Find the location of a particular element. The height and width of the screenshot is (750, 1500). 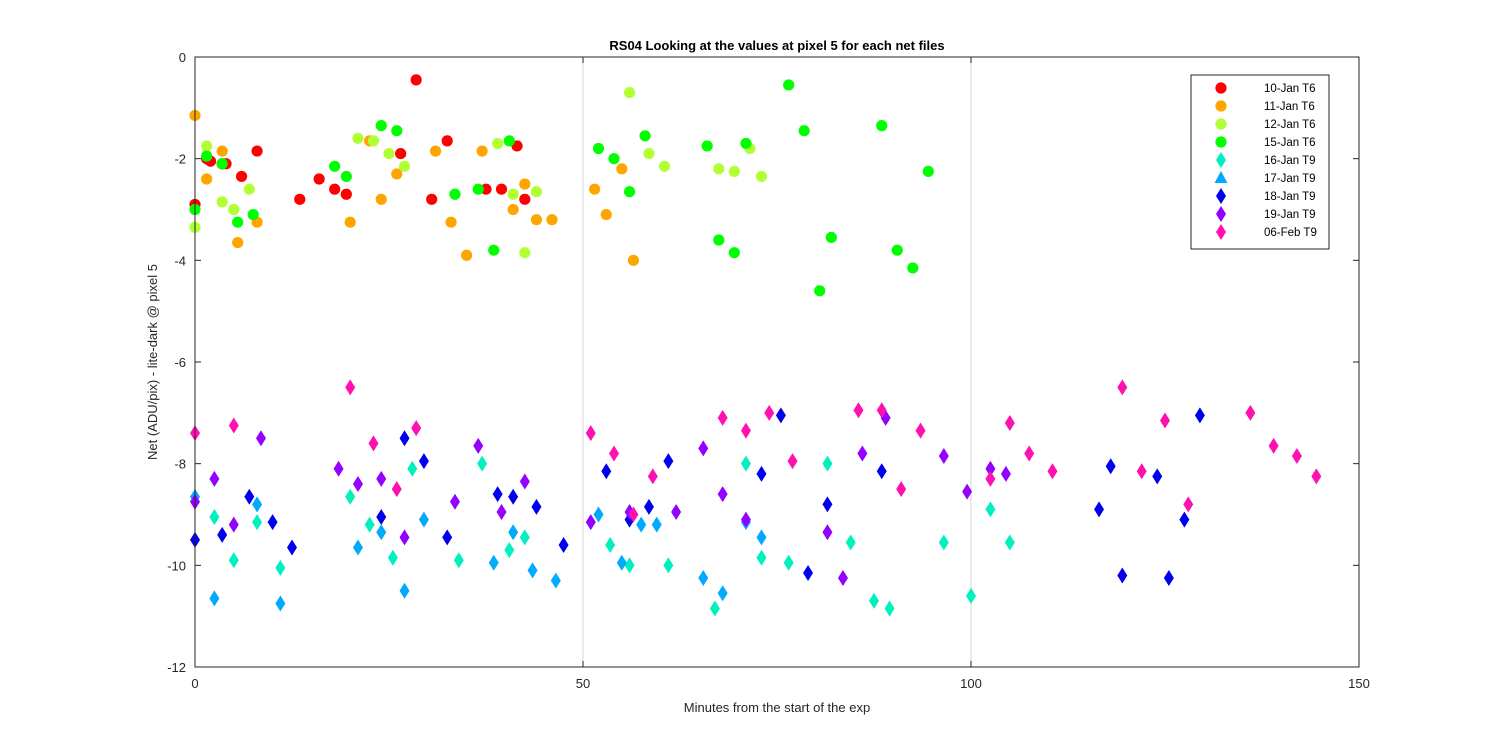

series-19-jan-t9 is located at coordinates (600, 498).